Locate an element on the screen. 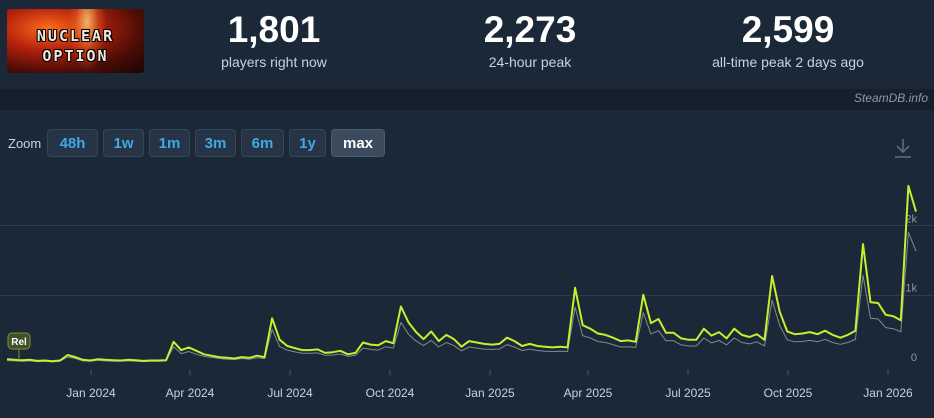 The width and height of the screenshot is (934, 418). zoom-6m-button: 6m is located at coordinates (262, 143).